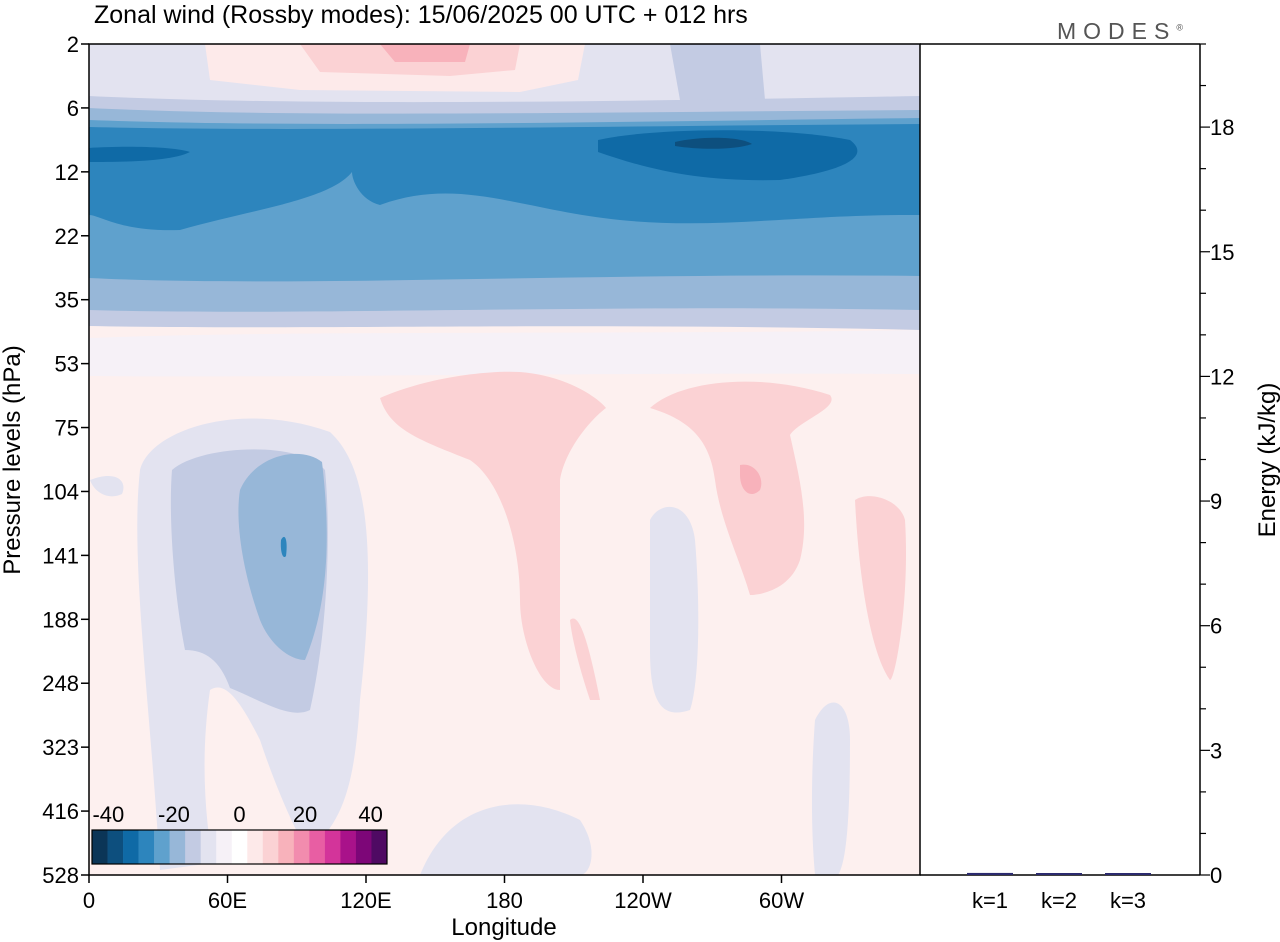 The image size is (1280, 942). What do you see at coordinates (365, 900) in the screenshot?
I see `x-tick-label: 120E` at bounding box center [365, 900].